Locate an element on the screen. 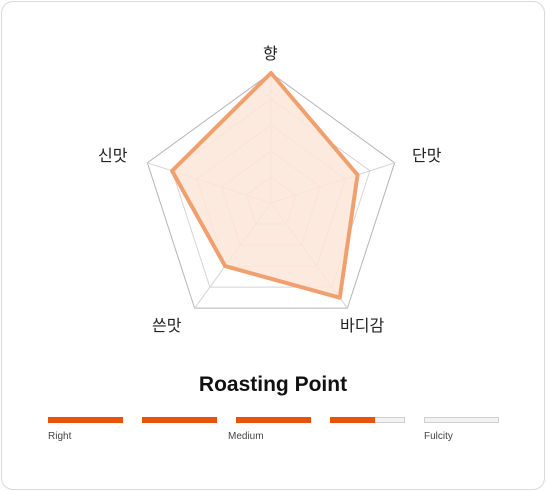 The height and width of the screenshot is (491, 546). axis-label-body: 바디감 is located at coordinates (362, 325).